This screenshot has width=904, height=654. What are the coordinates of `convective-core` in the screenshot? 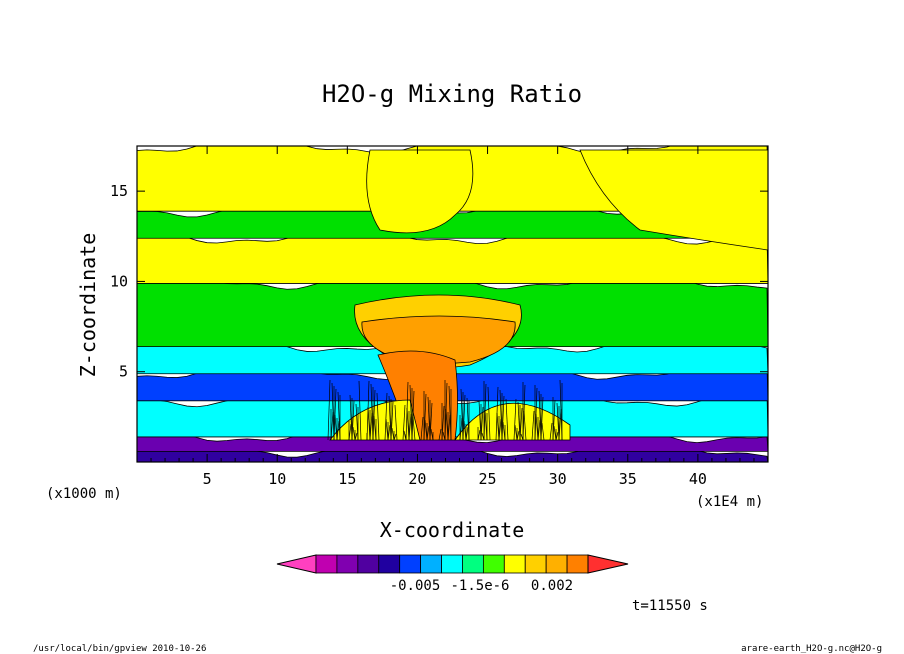 It's located at (417, 395).